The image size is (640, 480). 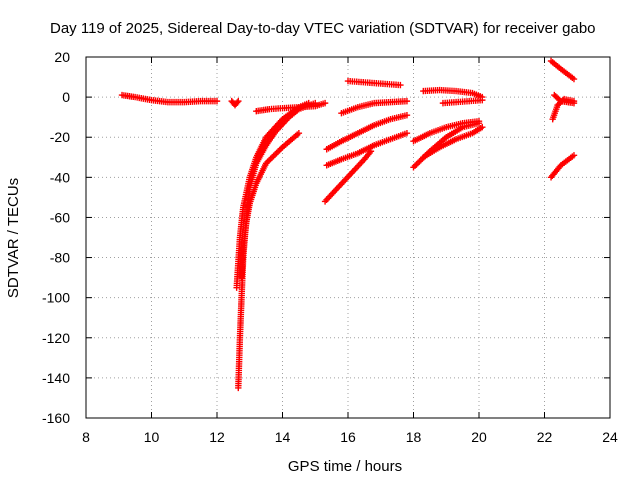 I want to click on x-tick-label: 16, so click(x=348, y=437).